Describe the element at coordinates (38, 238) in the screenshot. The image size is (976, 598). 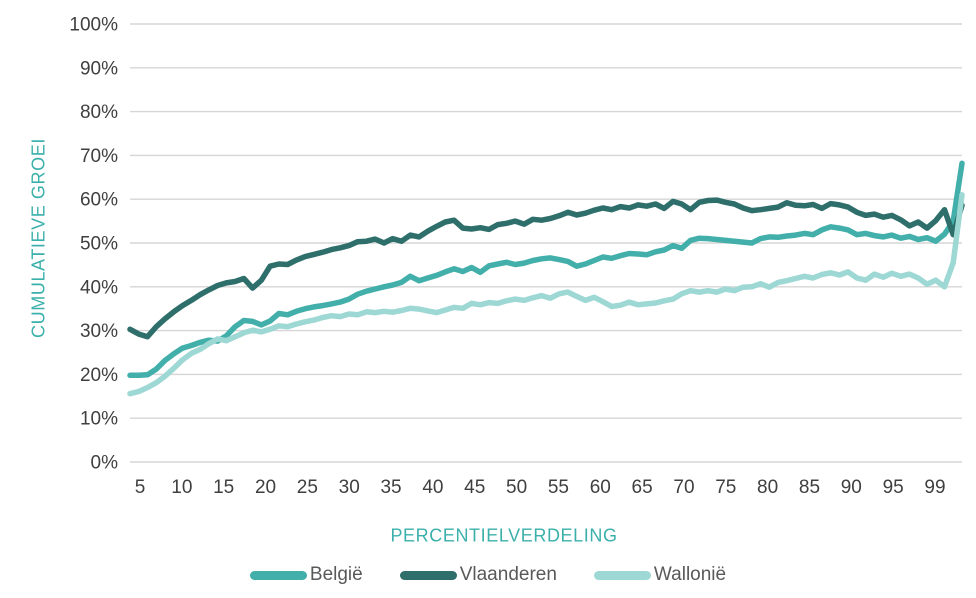
I see `y-axis-title: CUMULATIEVE GROEI` at that location.